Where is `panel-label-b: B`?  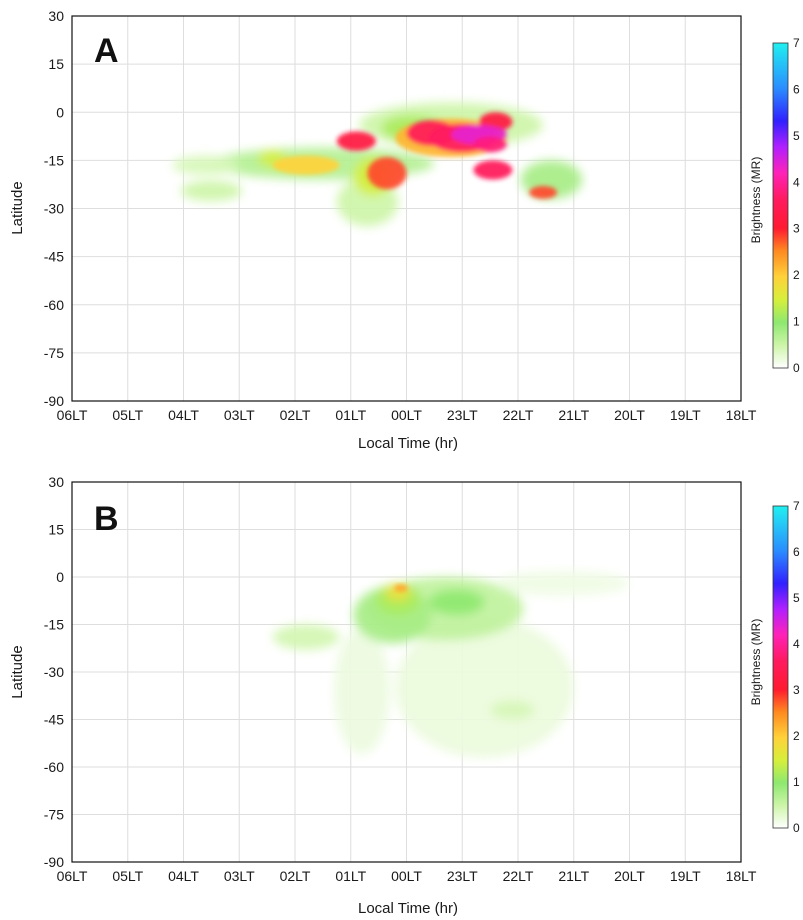 panel-label-b: B is located at coordinates (106, 519).